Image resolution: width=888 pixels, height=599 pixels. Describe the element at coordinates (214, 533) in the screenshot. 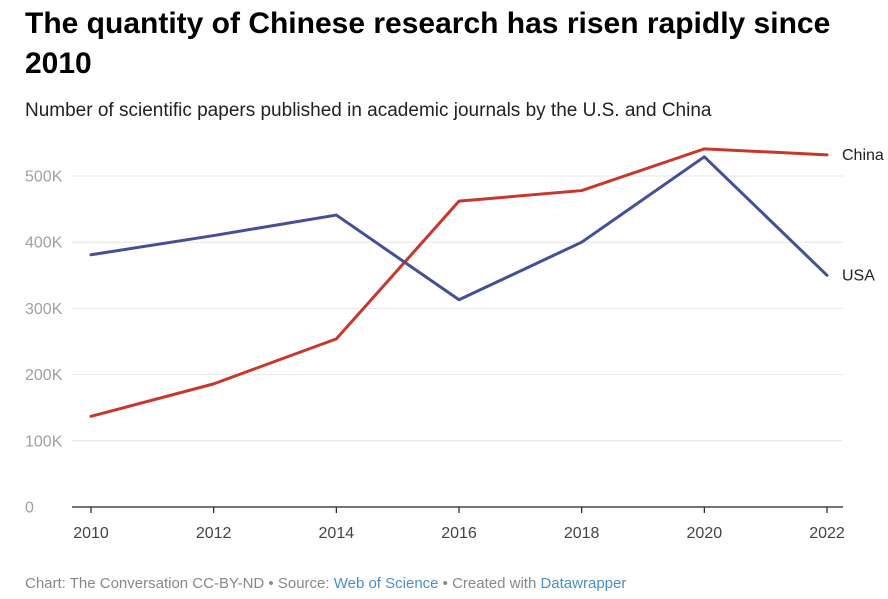

I see `x-tick-label: 2012` at that location.